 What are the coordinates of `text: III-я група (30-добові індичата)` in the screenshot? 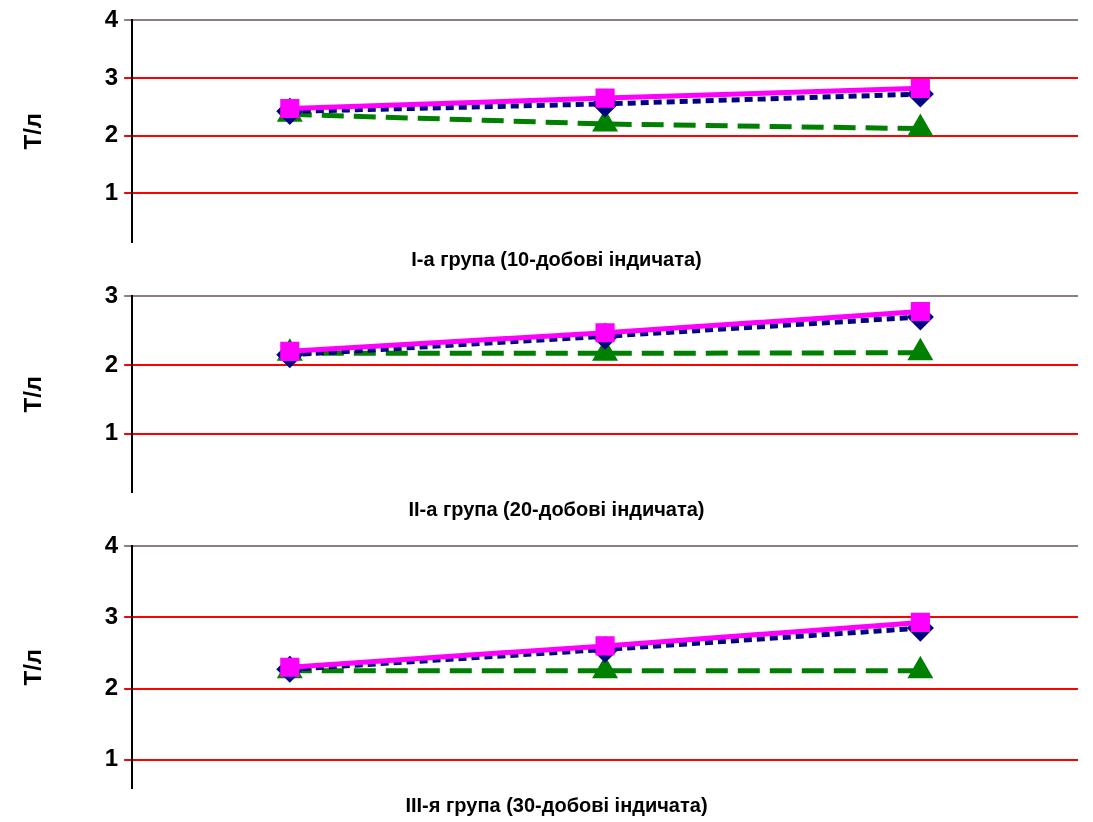 It's located at (556, 804).